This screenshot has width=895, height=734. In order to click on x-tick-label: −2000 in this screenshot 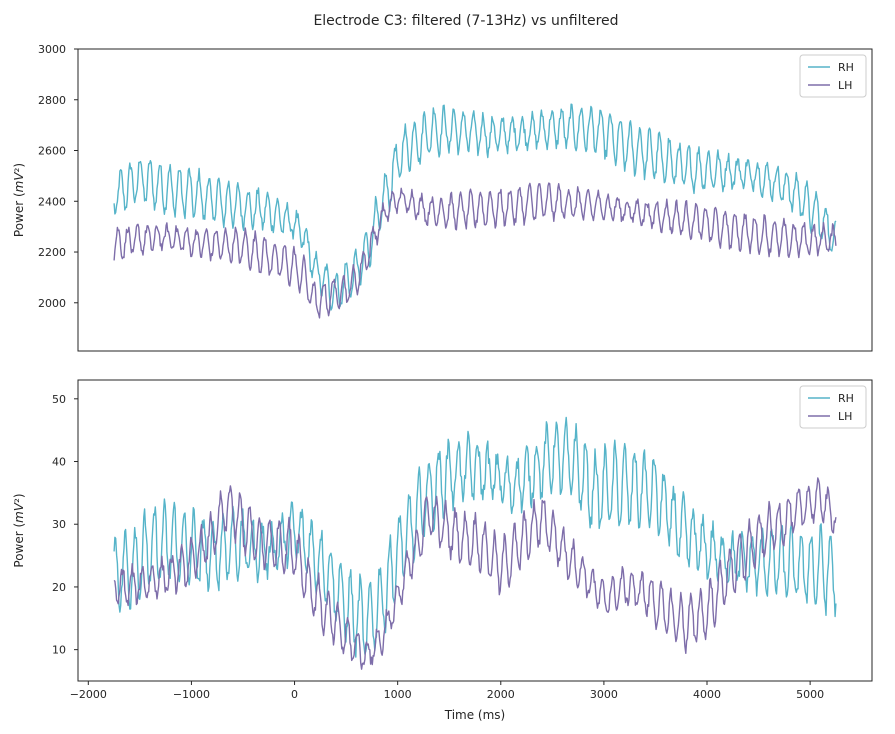, I will do `click(88, 694)`.